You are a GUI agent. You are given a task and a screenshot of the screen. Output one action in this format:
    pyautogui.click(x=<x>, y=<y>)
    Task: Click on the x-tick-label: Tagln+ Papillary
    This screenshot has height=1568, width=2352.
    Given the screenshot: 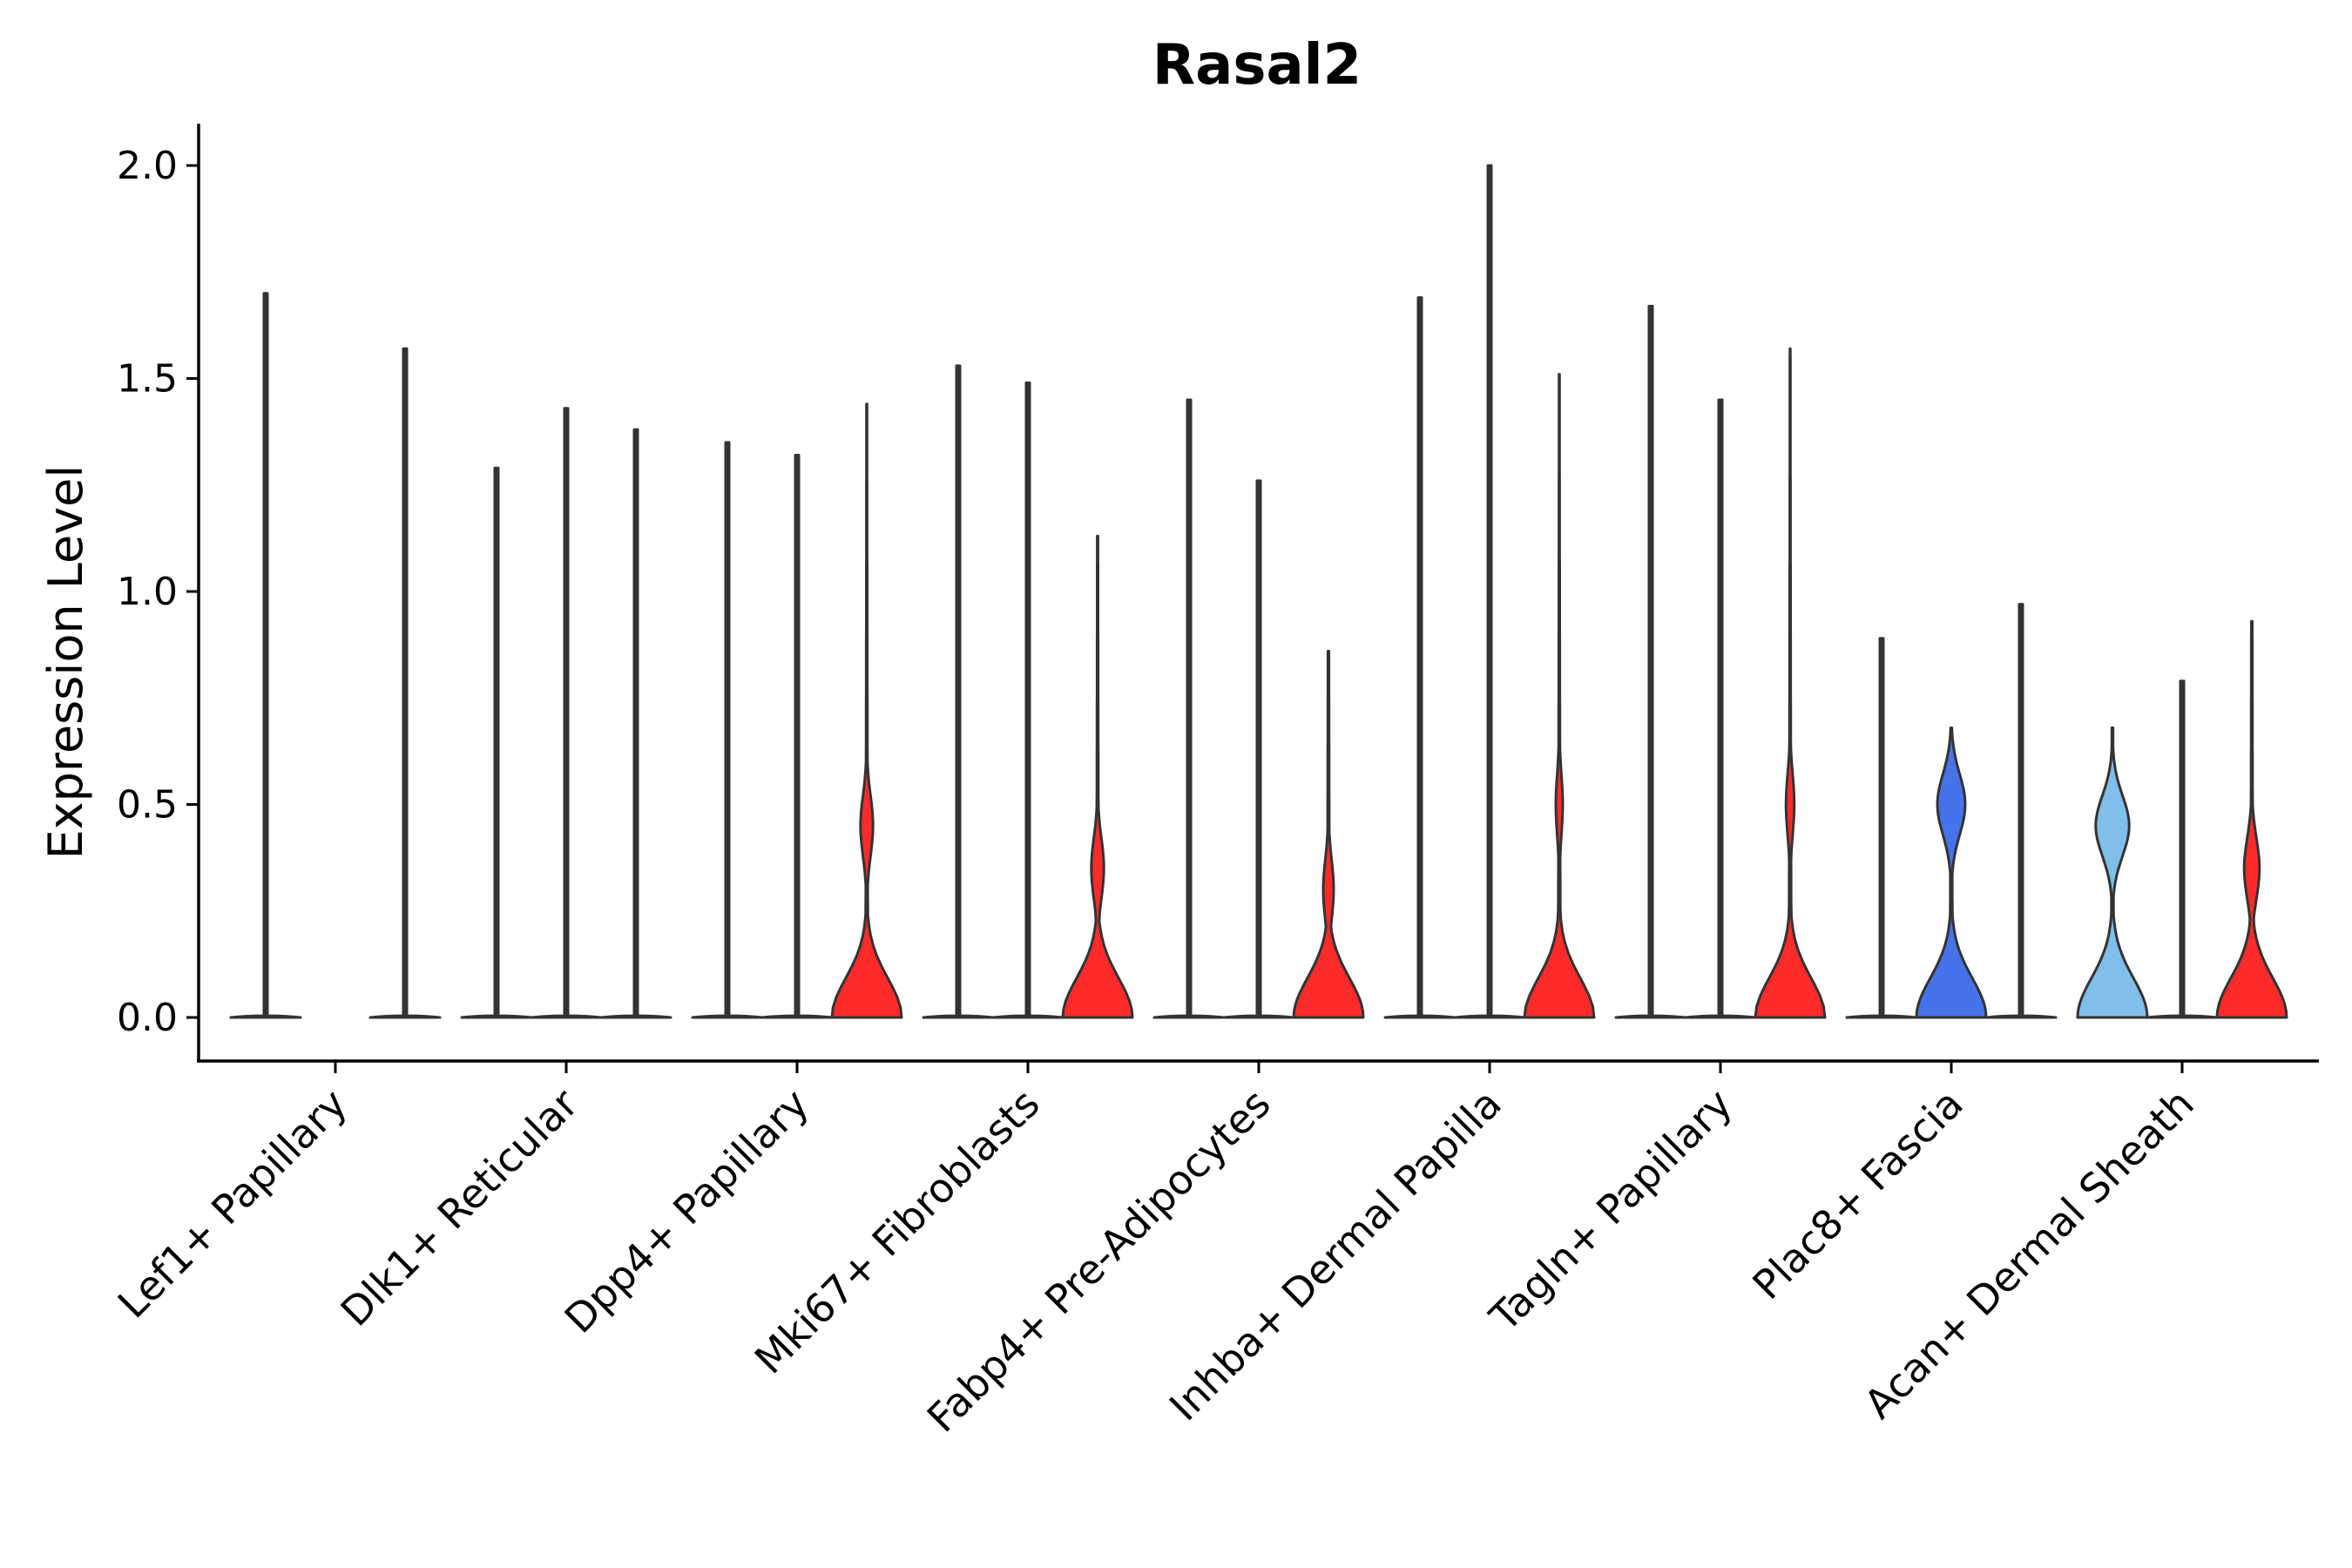 What is the action you would take?
    pyautogui.click(x=1610, y=1211)
    